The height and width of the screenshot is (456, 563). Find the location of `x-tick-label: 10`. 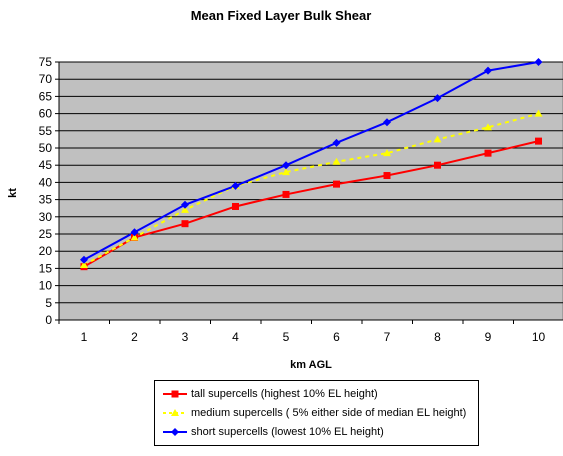

x-tick-label: 10 is located at coordinates (539, 337).